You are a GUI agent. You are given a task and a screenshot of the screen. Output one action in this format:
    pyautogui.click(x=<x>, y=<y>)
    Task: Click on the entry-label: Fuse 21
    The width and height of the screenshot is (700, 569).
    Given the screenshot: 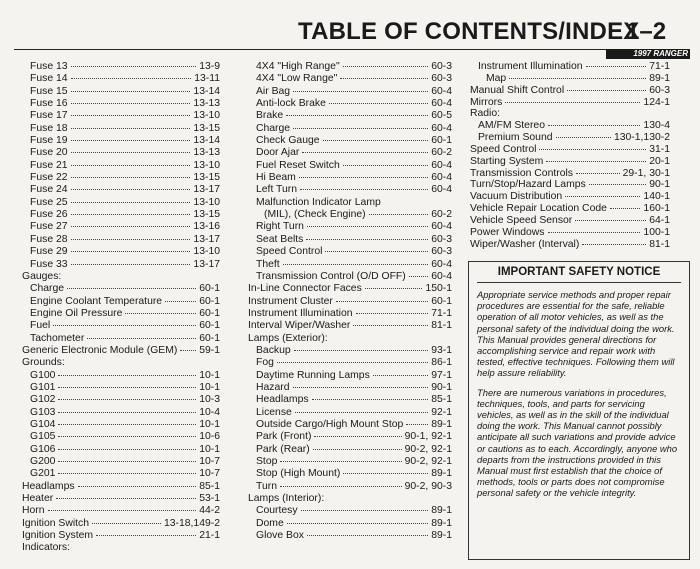 What is the action you would take?
    pyautogui.click(x=49, y=165)
    